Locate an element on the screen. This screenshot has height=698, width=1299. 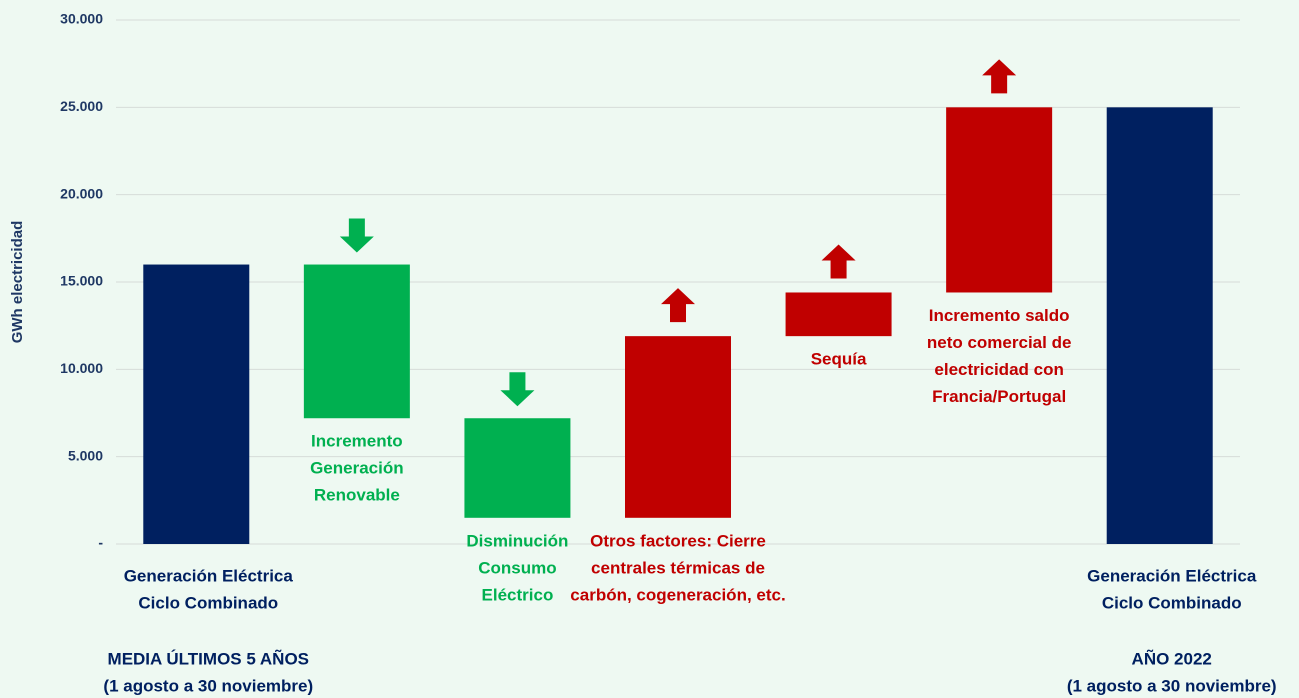
category-label: Disminución is located at coordinates (517, 540).